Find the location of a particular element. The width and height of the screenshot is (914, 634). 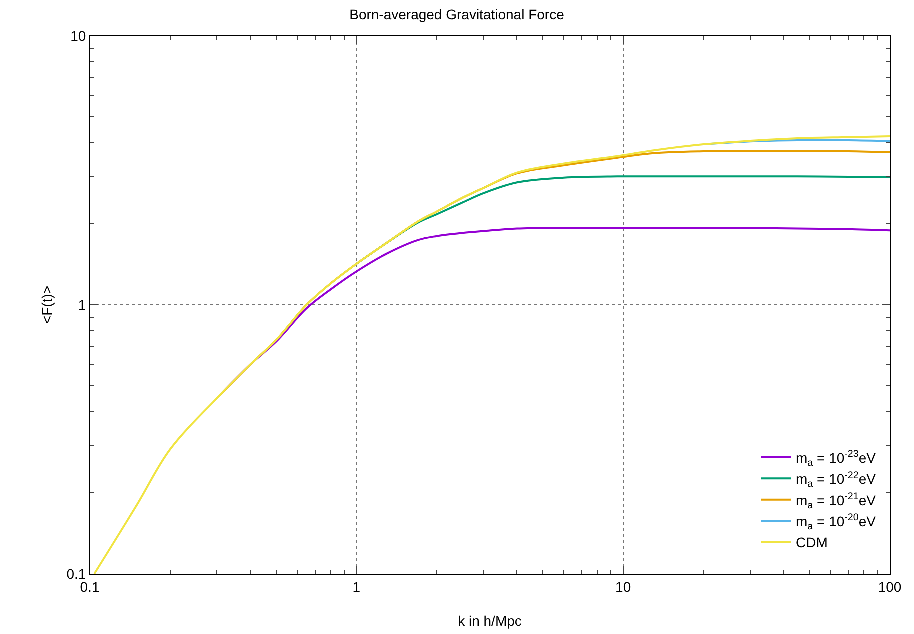

y-axis-title: <F(t)> is located at coordinates (47, 305).